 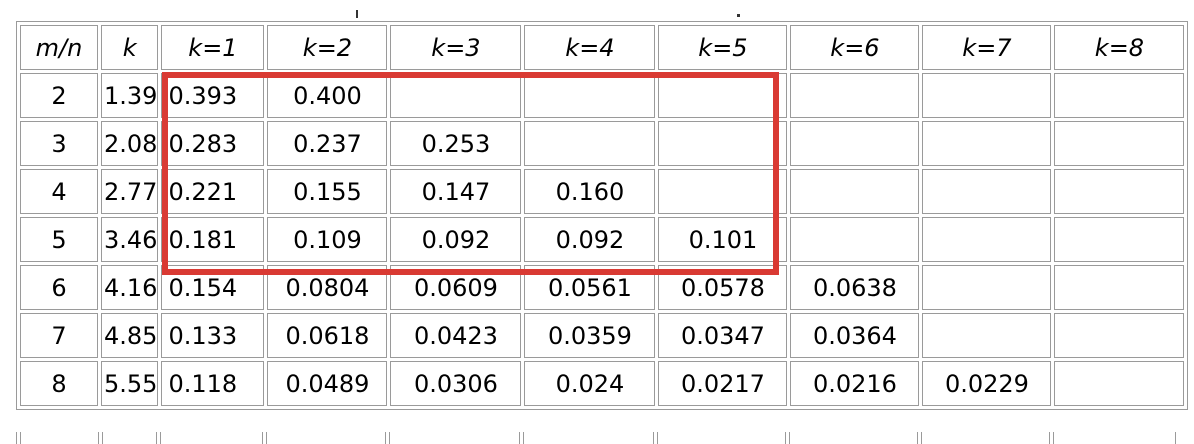 What do you see at coordinates (723, 47) in the screenshot?
I see `header-k5: k=5` at bounding box center [723, 47].